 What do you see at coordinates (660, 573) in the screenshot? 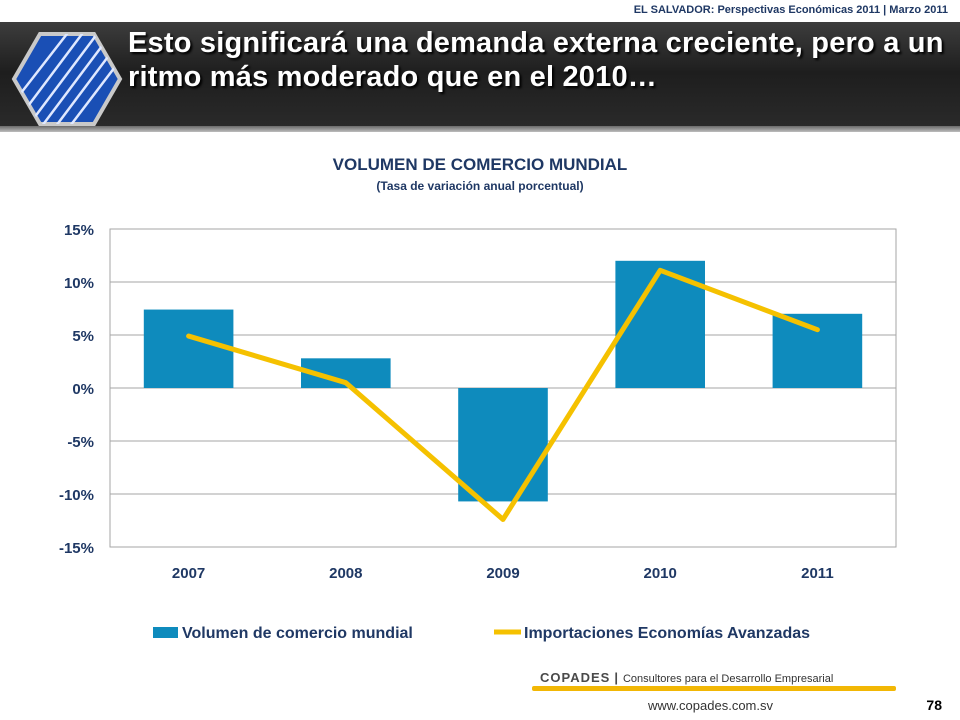
I see `x-tick-label: 2010` at bounding box center [660, 573].